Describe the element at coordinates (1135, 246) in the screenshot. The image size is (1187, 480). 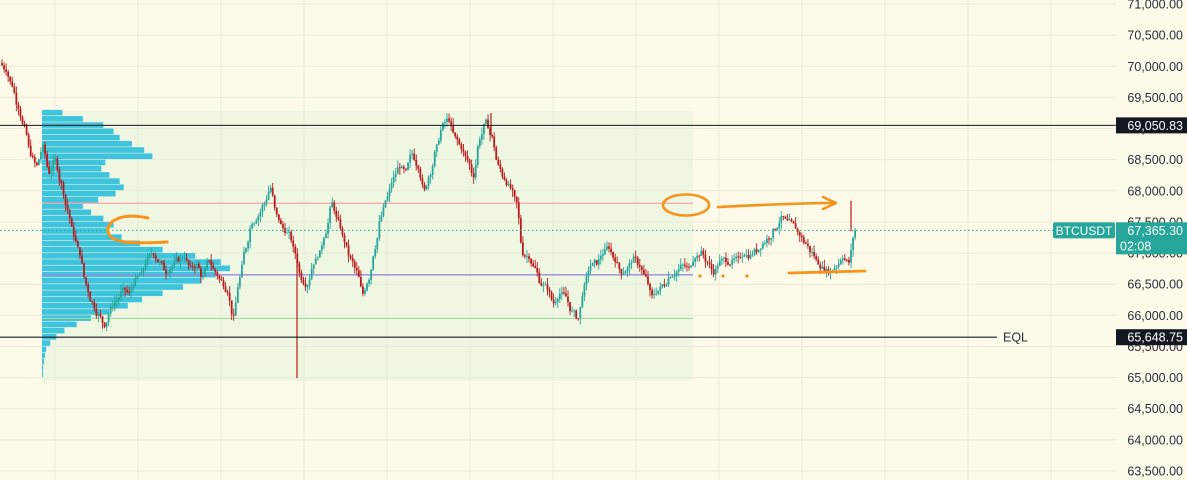
I see `countdown-text: 02:08` at that location.